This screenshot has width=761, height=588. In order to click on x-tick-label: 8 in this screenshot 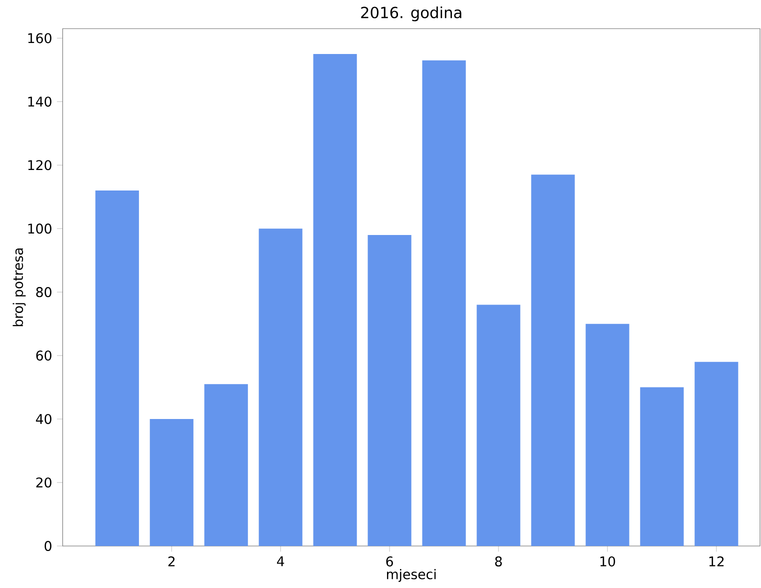, I will do `click(498, 561)`.